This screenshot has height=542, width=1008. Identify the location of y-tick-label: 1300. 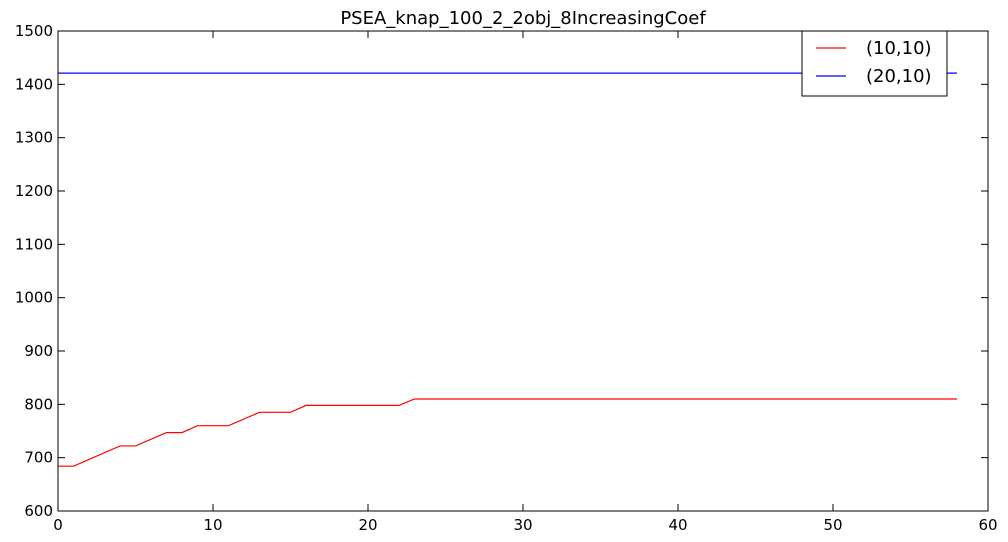
(34, 138).